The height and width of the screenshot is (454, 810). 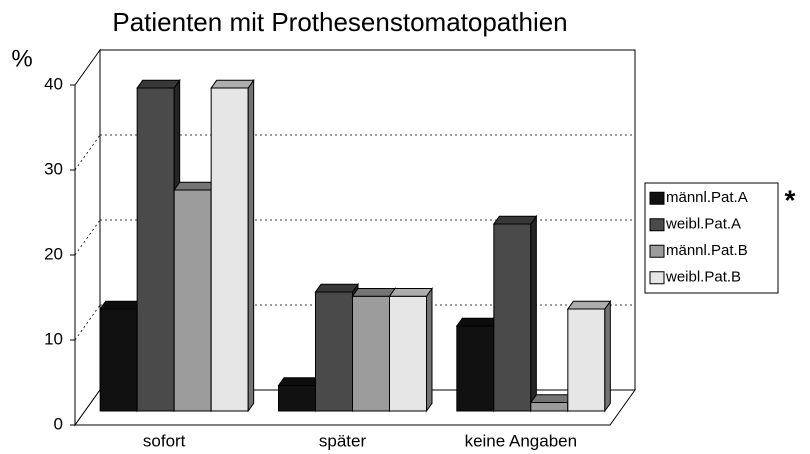 I want to click on y-tick-label: 20, so click(x=53, y=253).